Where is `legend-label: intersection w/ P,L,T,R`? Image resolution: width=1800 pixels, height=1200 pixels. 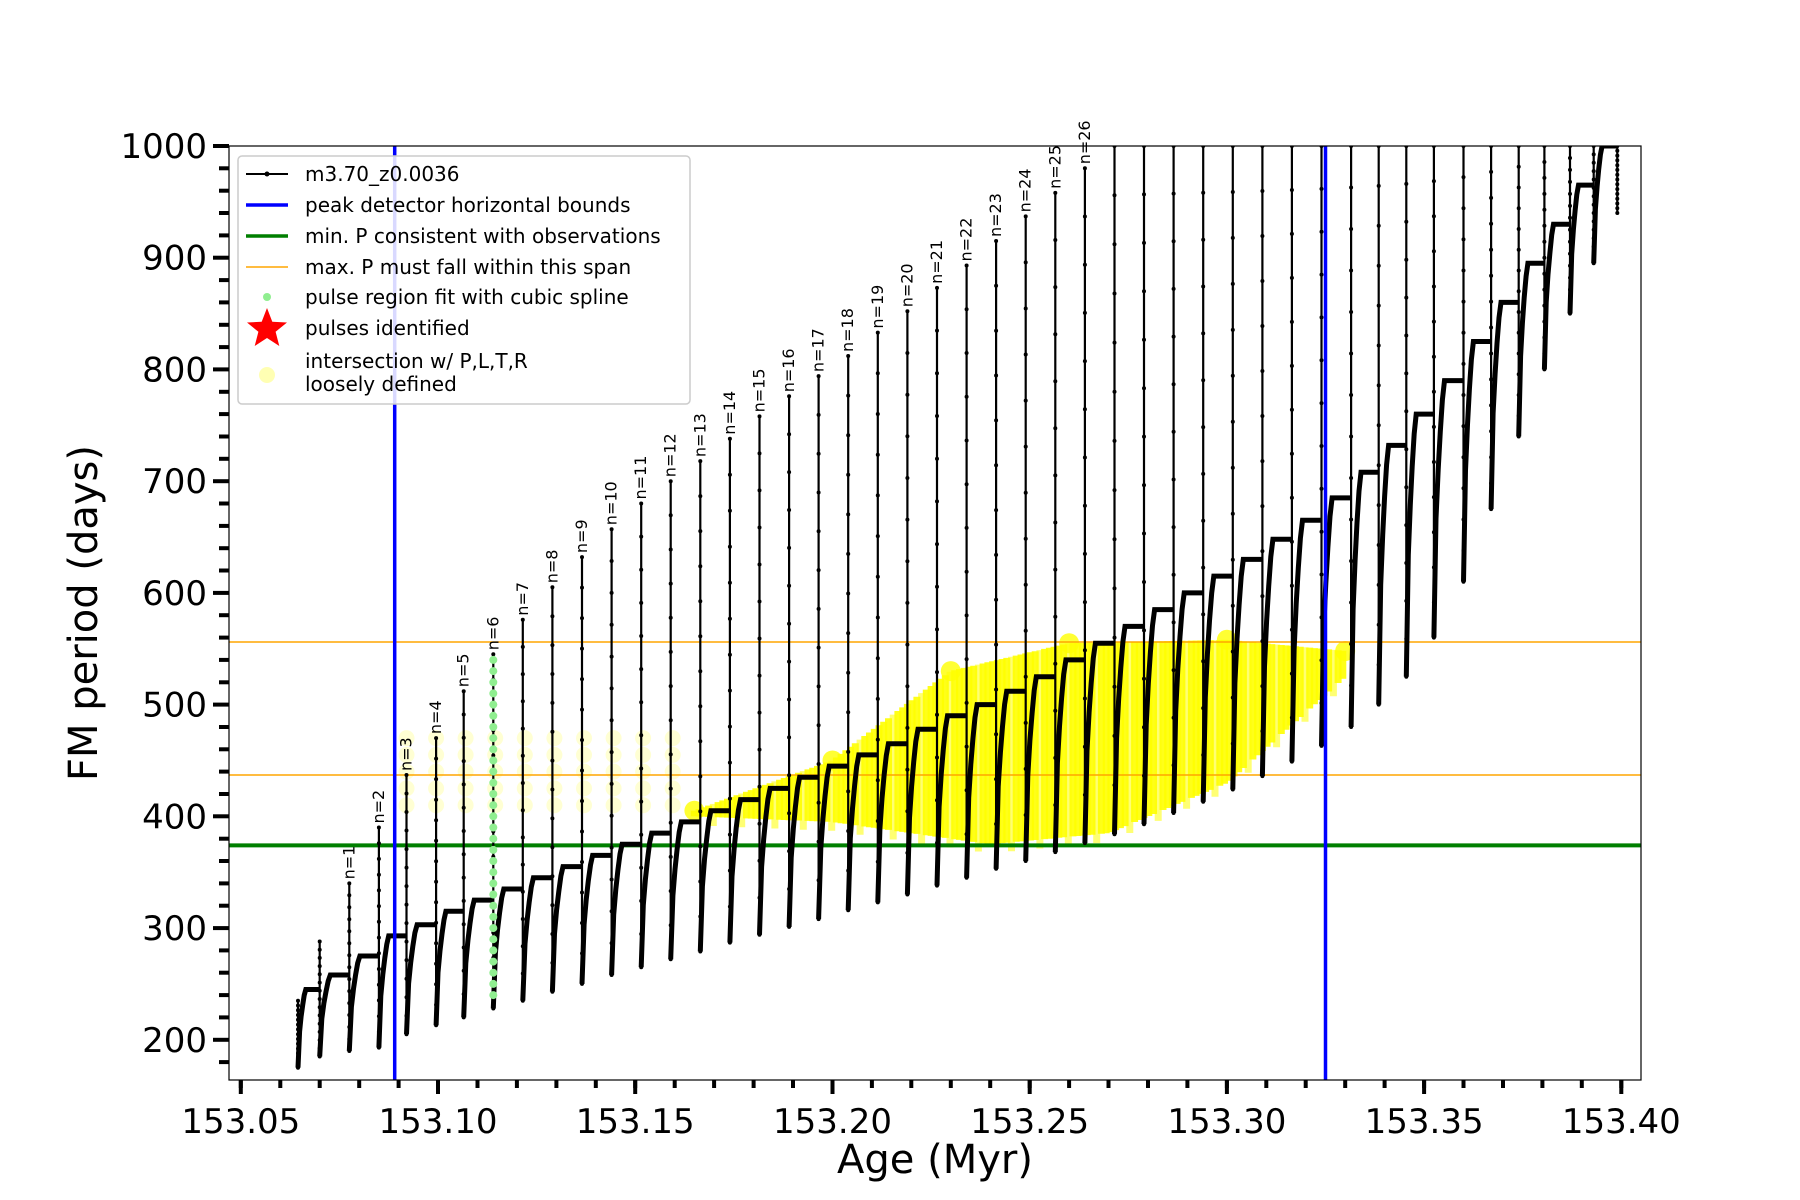 legend-label: intersection w/ P,L,T,R is located at coordinates (416, 361).